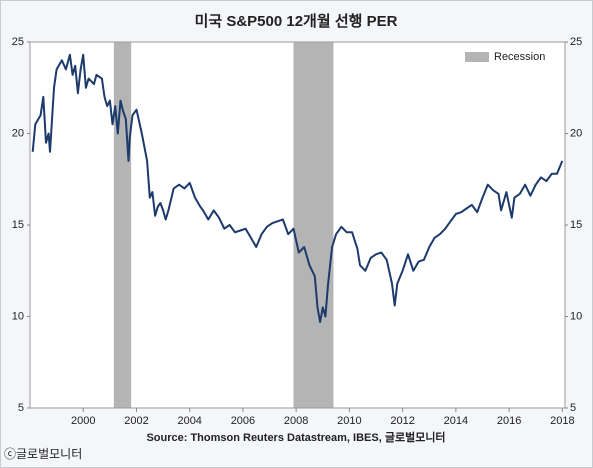 Image resolution: width=593 pixels, height=468 pixels. Describe the element at coordinates (576, 225) in the screenshot. I see `y2-tick-label: 15` at that location.